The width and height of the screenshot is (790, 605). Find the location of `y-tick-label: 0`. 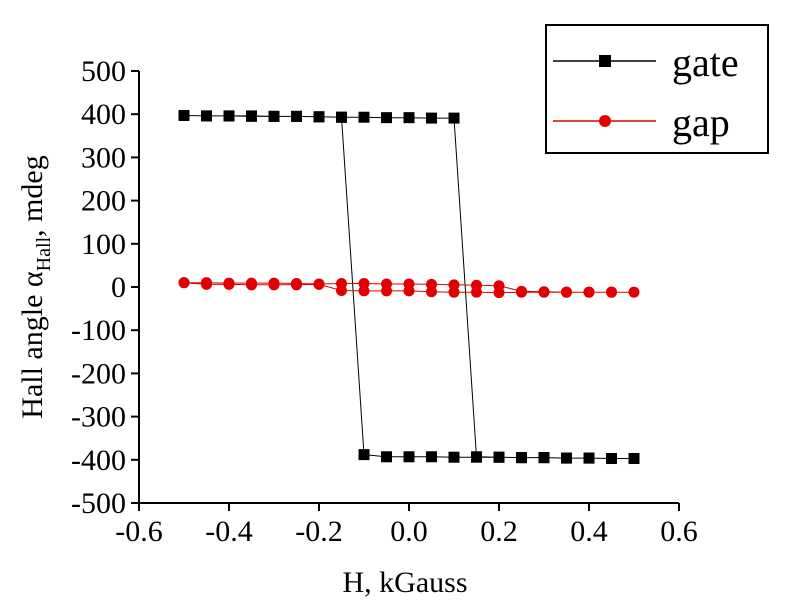

y-tick-label: 0 is located at coordinates (118, 287).